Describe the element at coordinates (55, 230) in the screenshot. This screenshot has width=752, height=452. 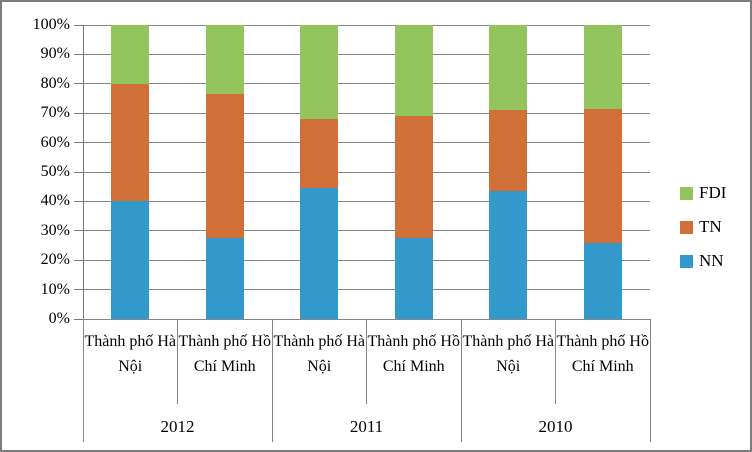
I see `y-tick-label: 30%` at that location.